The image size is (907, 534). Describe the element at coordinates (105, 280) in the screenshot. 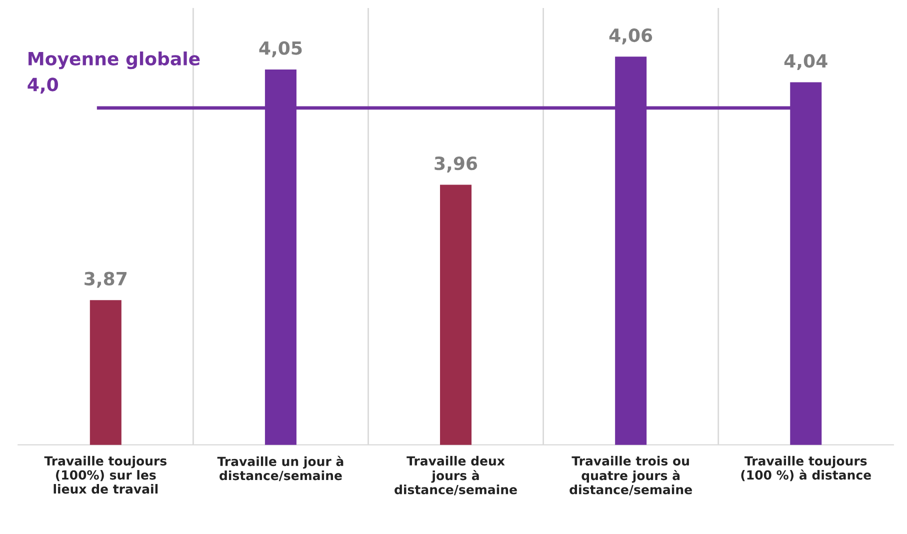

I see `data-label: 3,87` at that location.